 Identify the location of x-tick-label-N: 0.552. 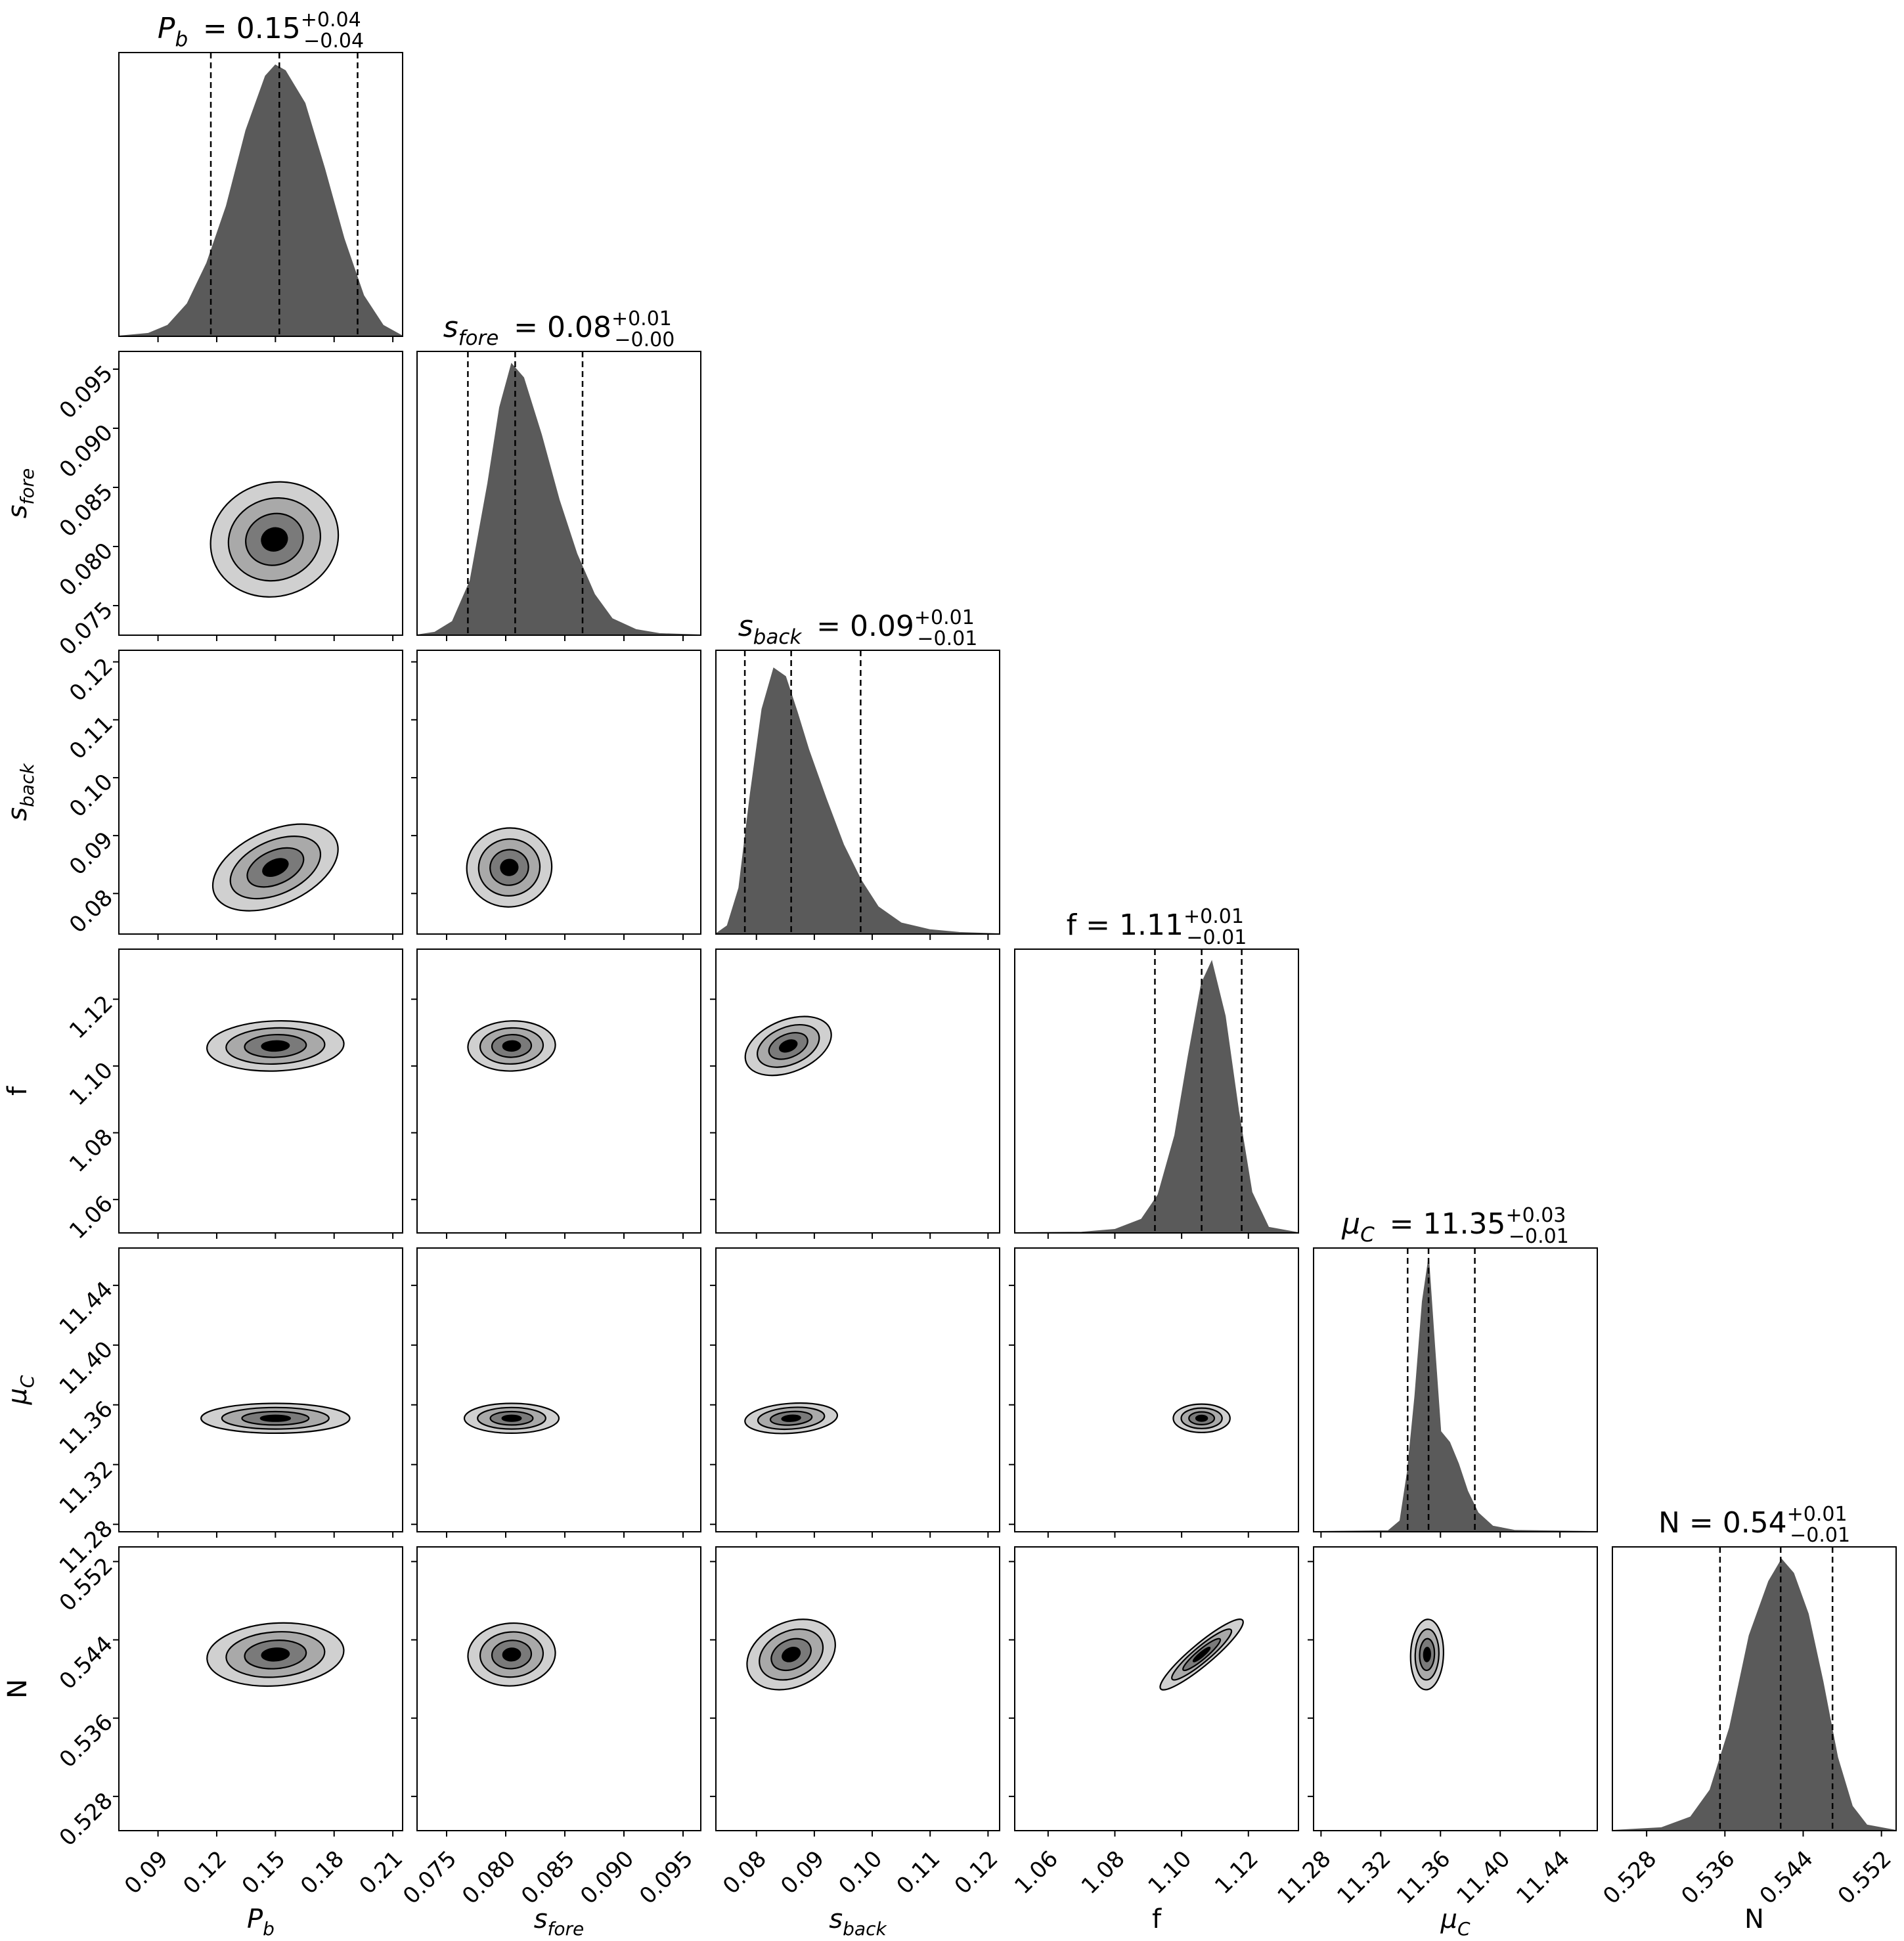
(1865, 1877).